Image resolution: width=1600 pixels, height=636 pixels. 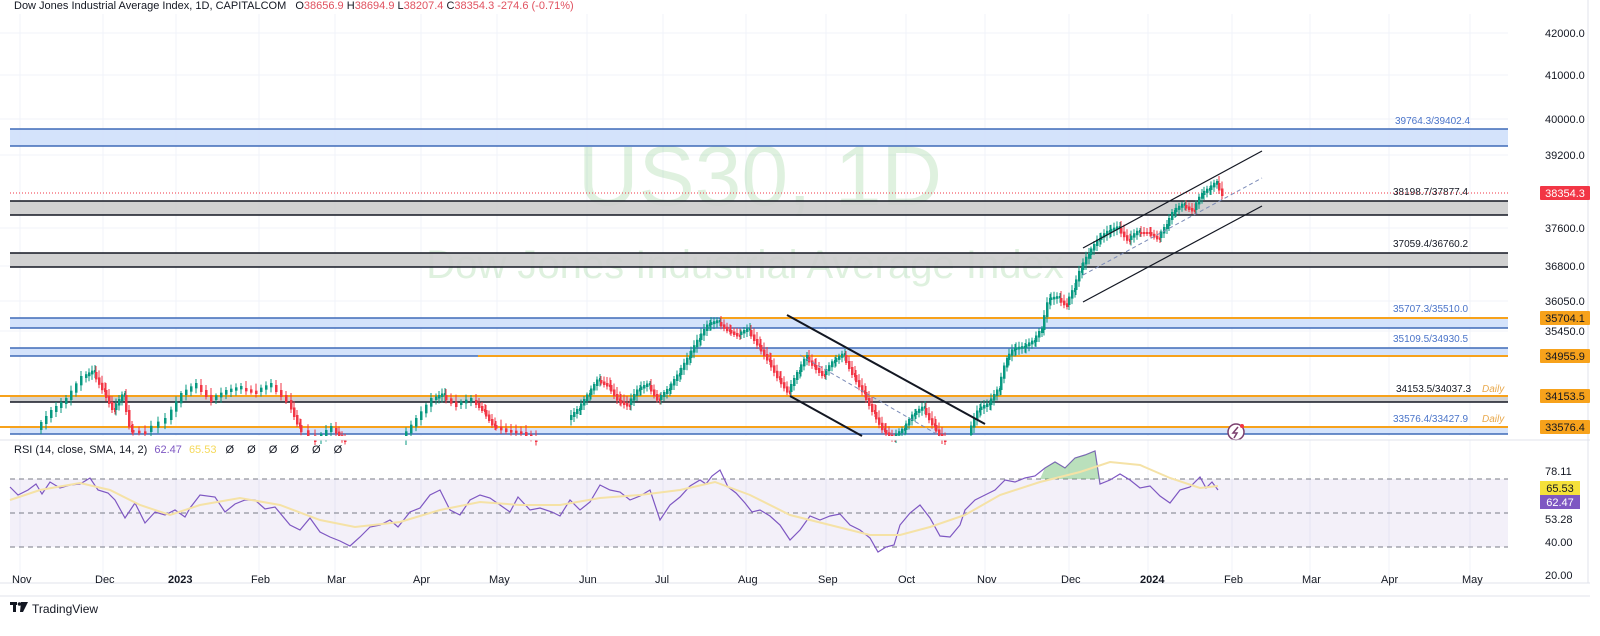 I want to click on rsi-sma-value: 65.53, so click(x=202, y=450).